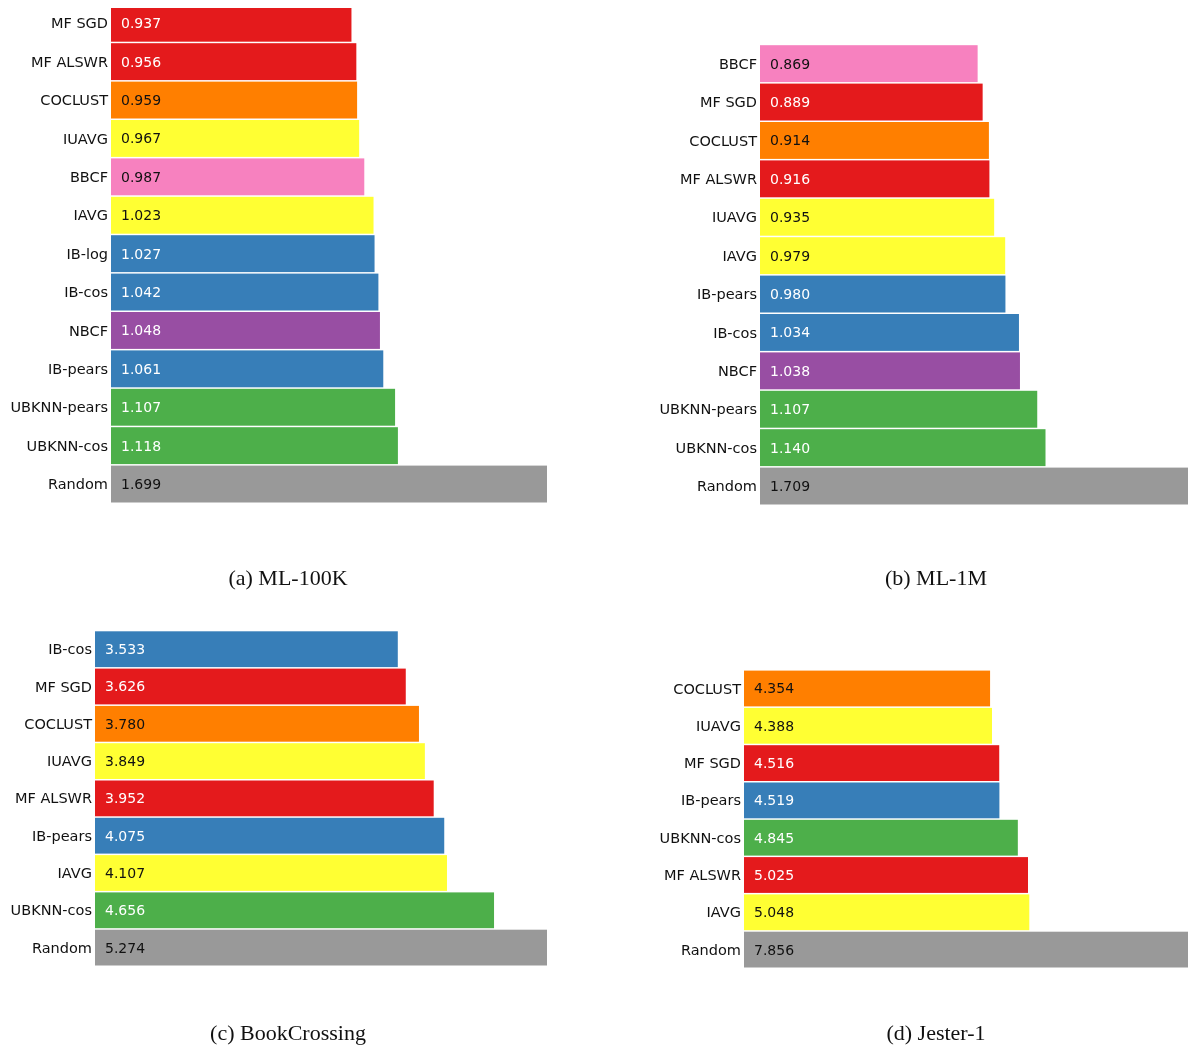 The height and width of the screenshot is (1047, 1188). What do you see at coordinates (774, 912) in the screenshot?
I see `data-label: 5.048` at bounding box center [774, 912].